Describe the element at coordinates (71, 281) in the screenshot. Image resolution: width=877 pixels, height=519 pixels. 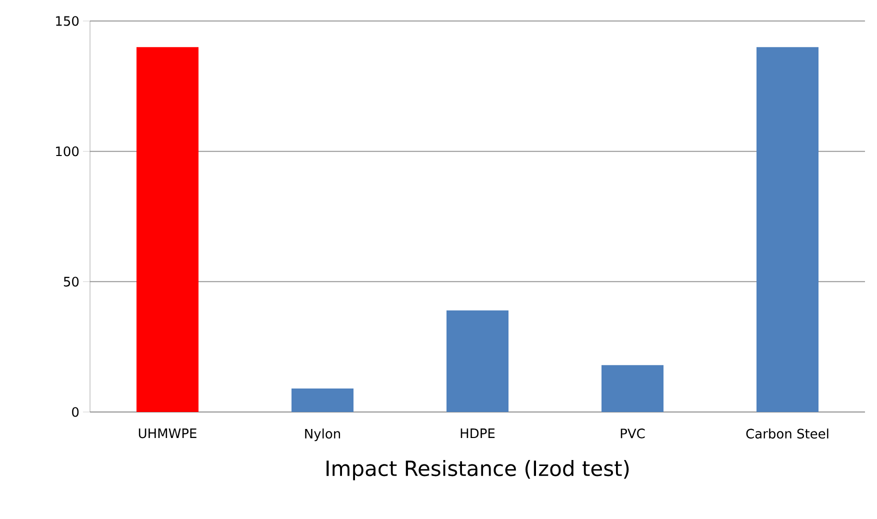
I see `y-tick-label: 50` at that location.